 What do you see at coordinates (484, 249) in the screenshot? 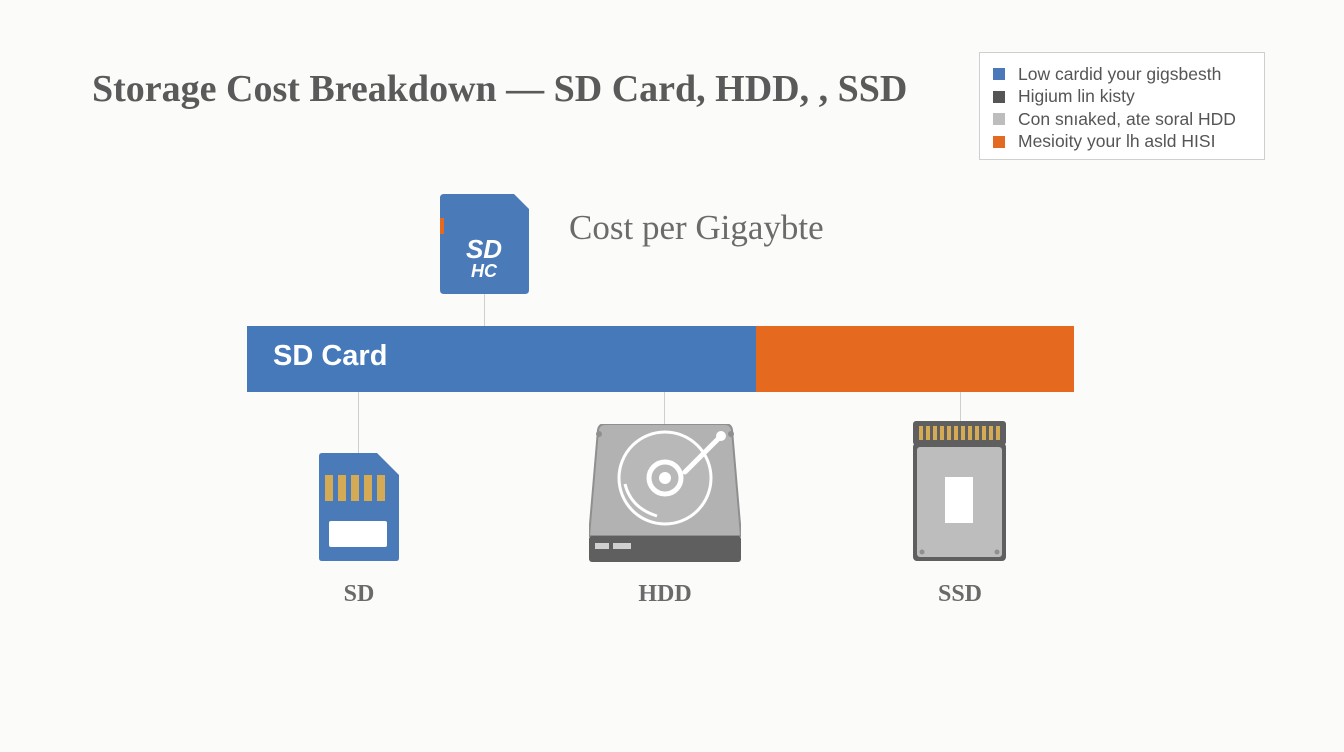
I see `sdhc-logo-top: SD` at bounding box center [484, 249].